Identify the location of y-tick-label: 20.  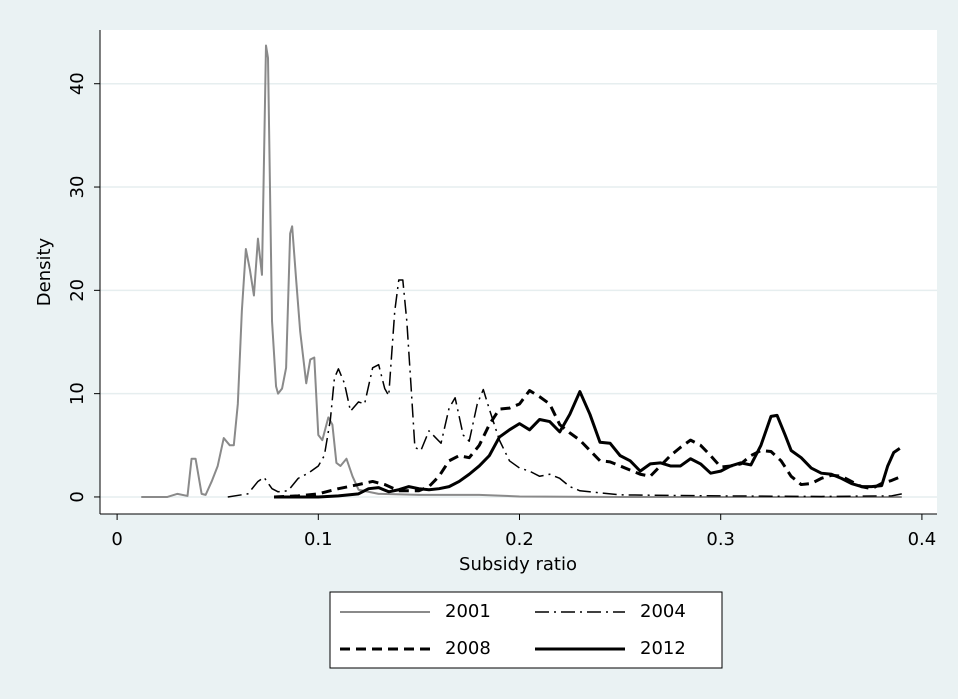
(77, 290).